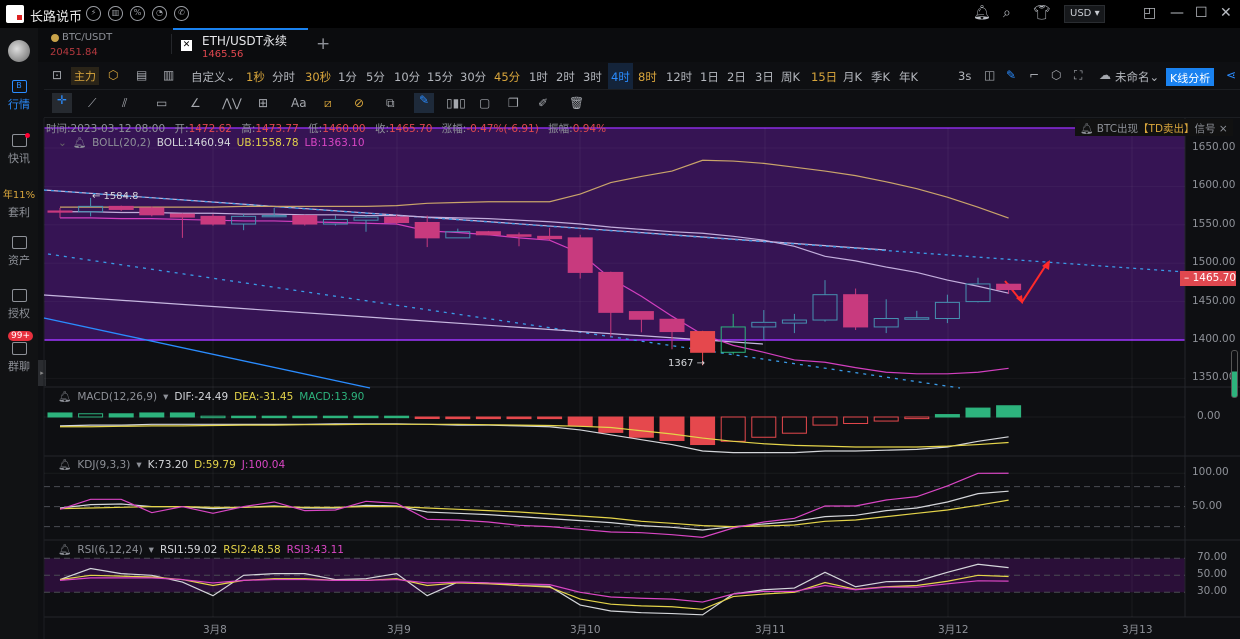 The height and width of the screenshot is (639, 1240). Describe the element at coordinates (195, 103) in the screenshot. I see `fib-fan-tool: ∠` at that location.